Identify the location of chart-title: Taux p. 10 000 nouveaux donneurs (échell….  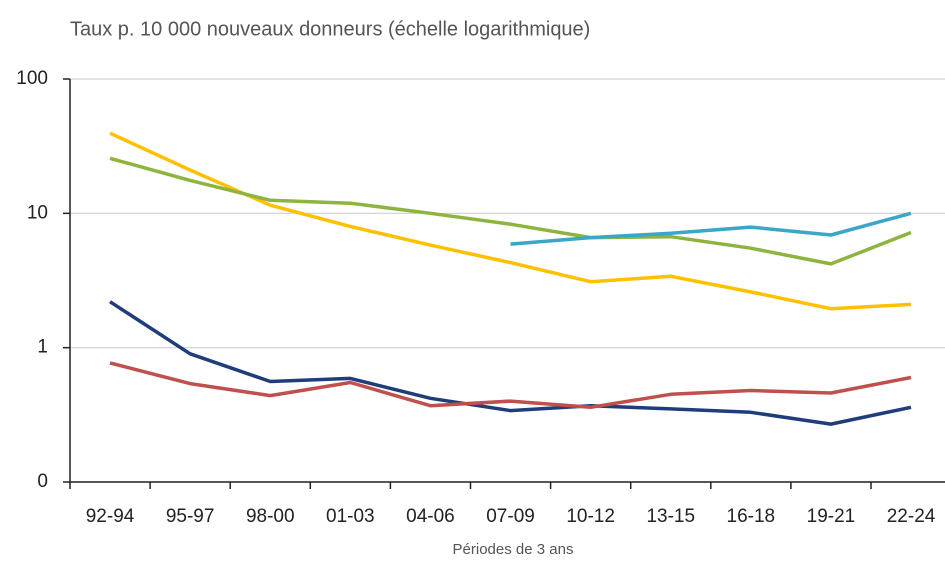
(330, 29).